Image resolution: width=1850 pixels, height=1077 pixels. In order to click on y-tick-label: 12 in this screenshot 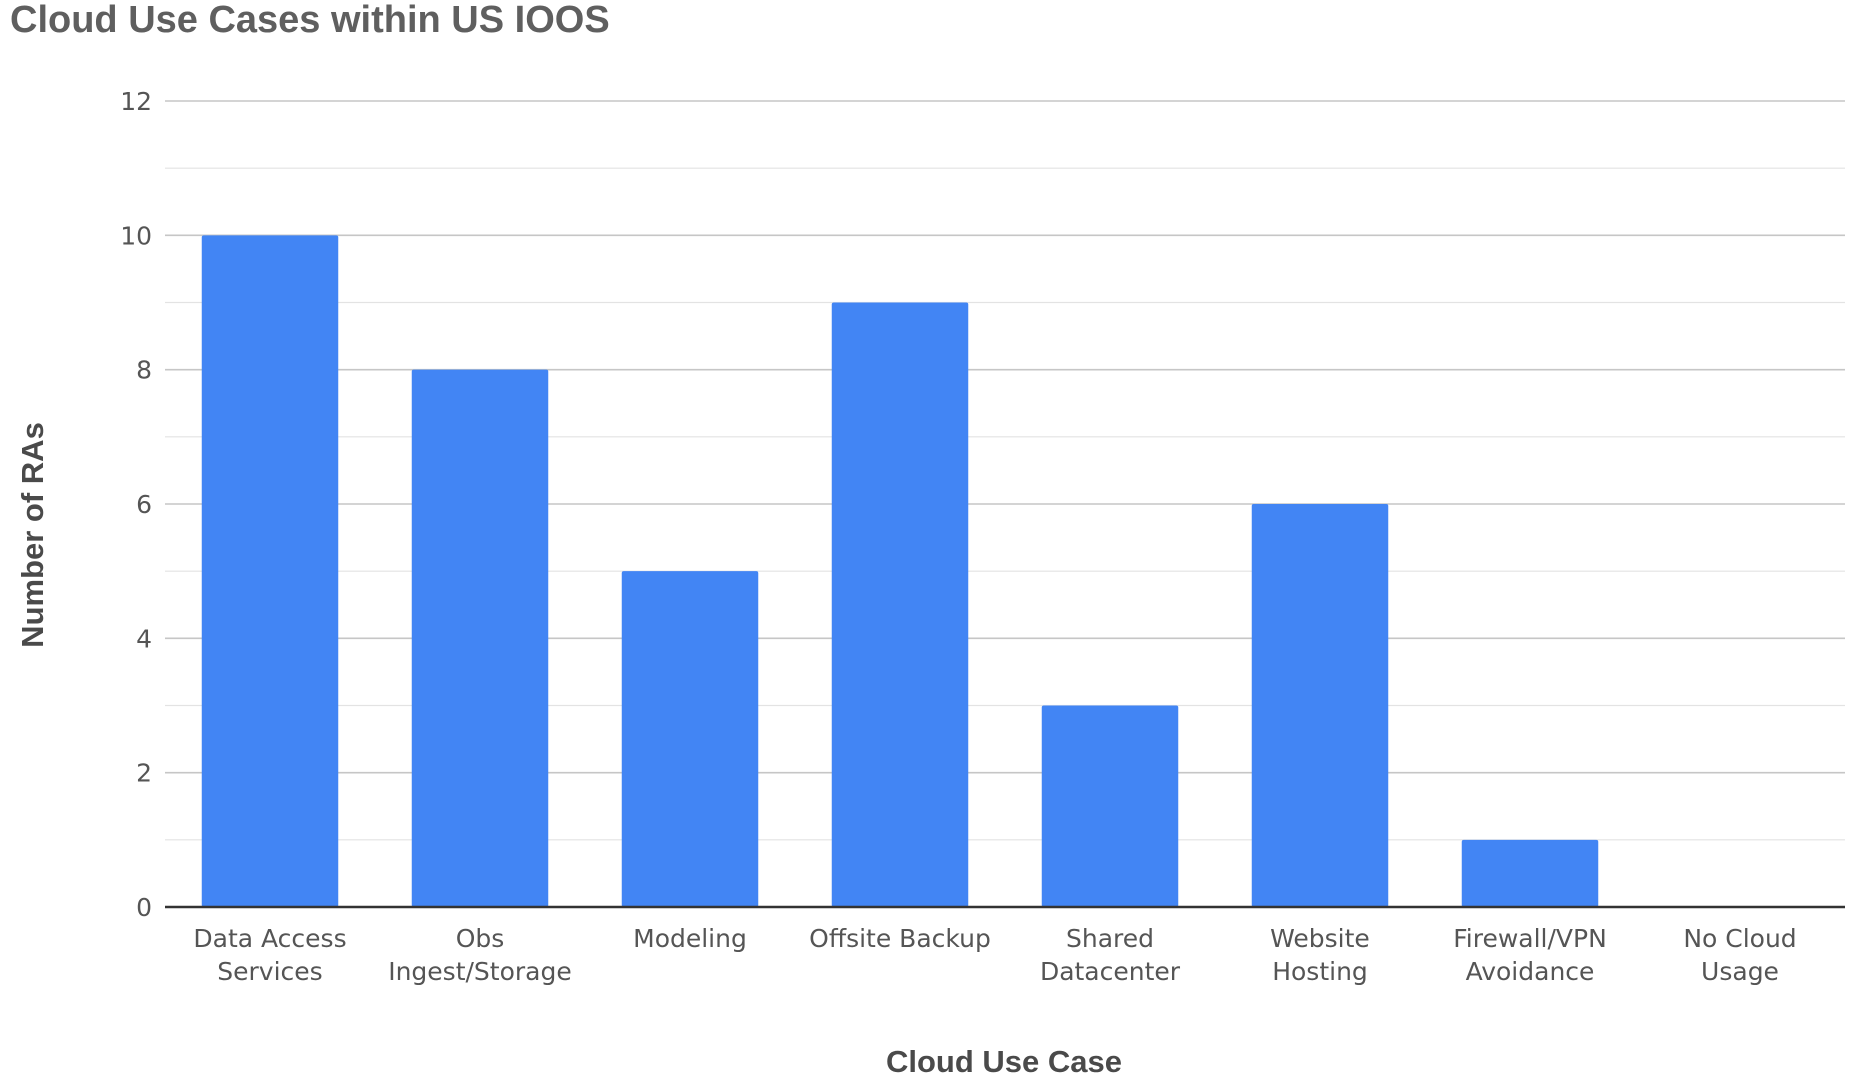, I will do `click(136, 101)`.